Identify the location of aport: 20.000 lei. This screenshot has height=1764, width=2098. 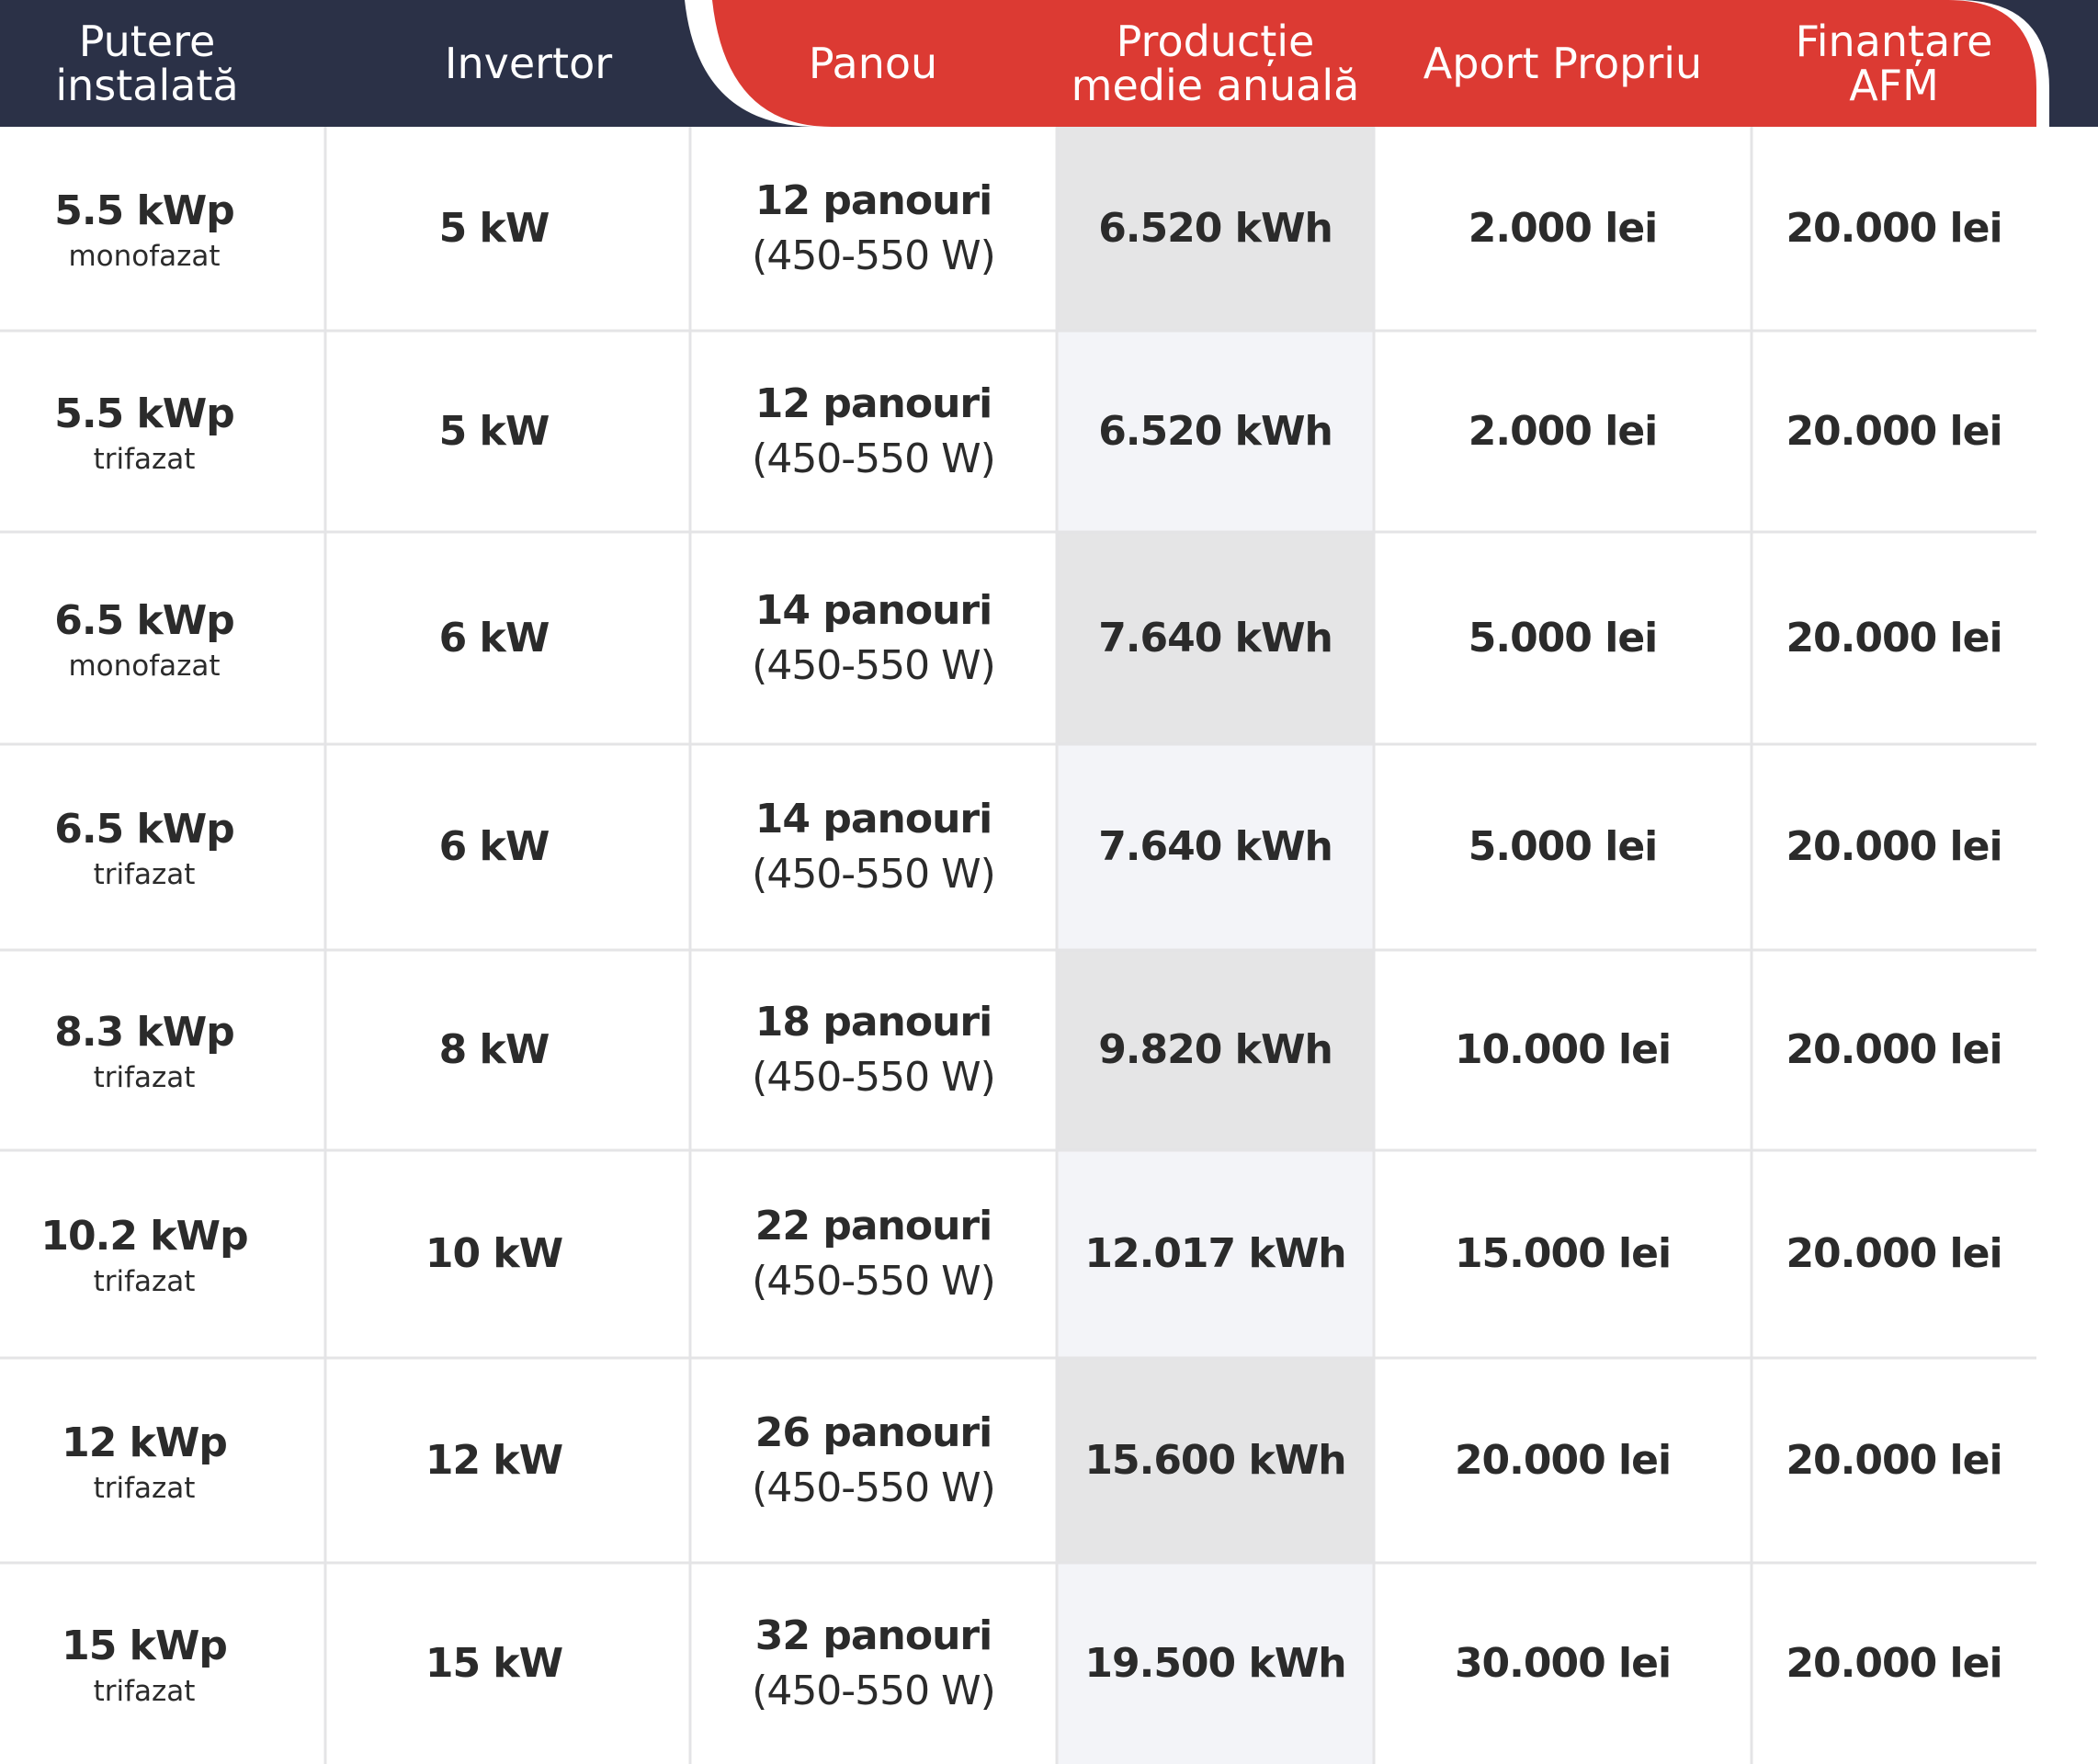
(1563, 1460).